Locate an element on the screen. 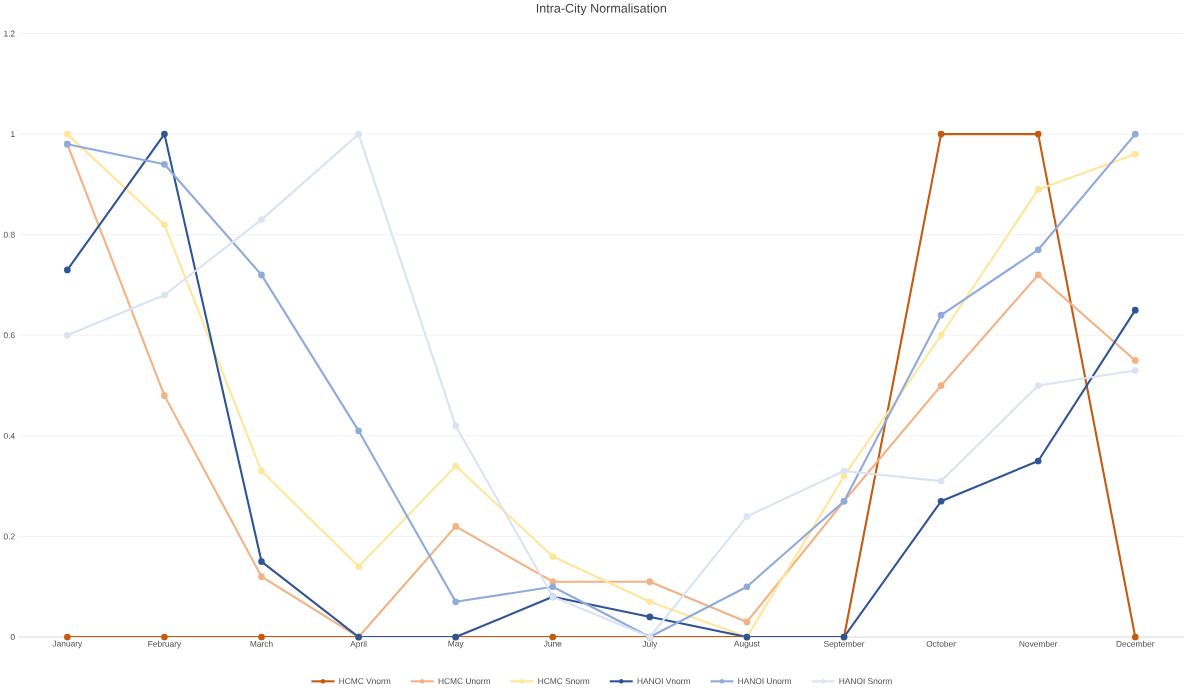 Image resolution: width=1184 pixels, height=688 pixels. legend-label: HCMC Snorm is located at coordinates (564, 681).